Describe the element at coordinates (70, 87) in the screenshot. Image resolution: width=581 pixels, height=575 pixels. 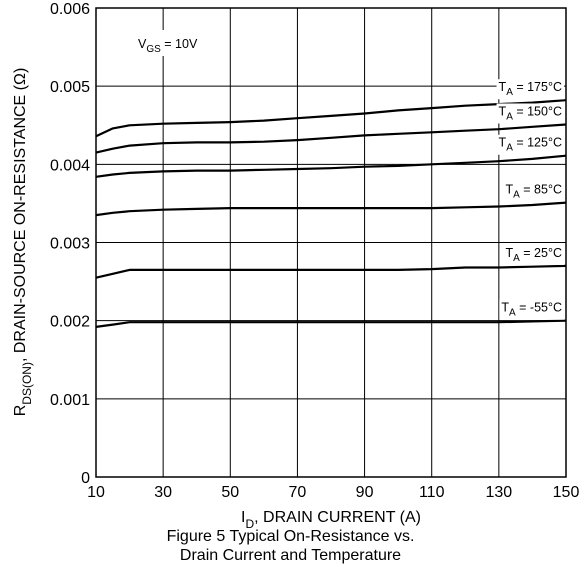
I see `y-tick-label: 0.005` at that location.